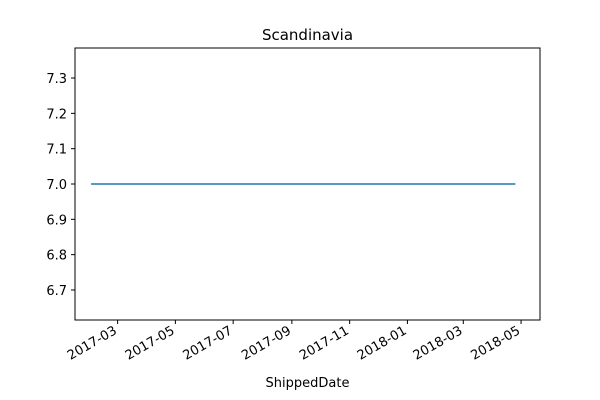 This screenshot has height=400, width=600. I want to click on y-tick-label: 6.7, so click(56, 291).